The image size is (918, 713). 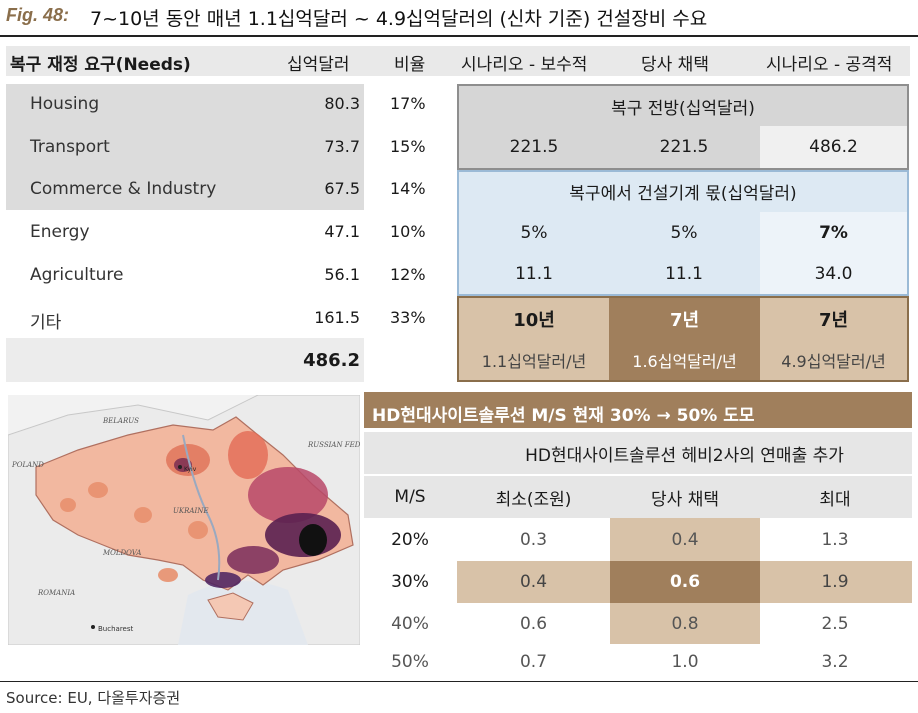 What do you see at coordinates (408, 188) in the screenshot?
I see `needs-row-ratio: 14%` at bounding box center [408, 188].